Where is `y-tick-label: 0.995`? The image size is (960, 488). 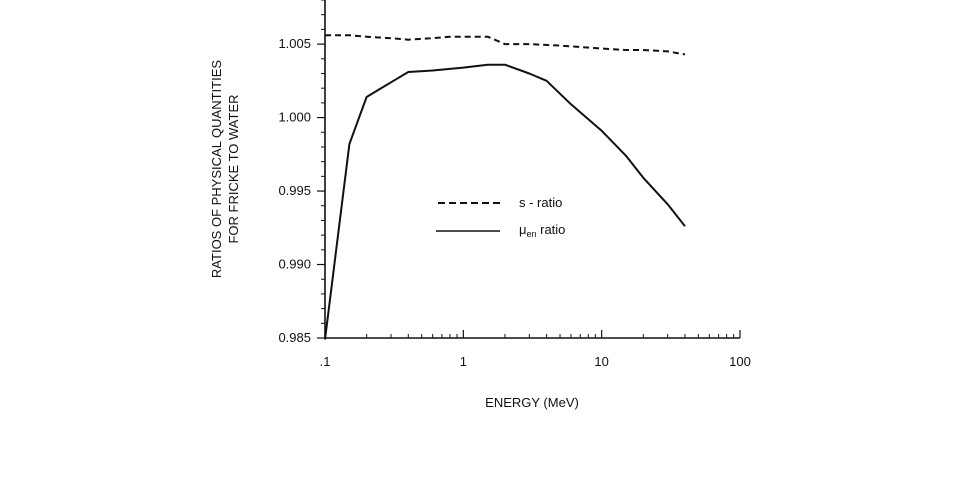
y-tick-label: 0.995 is located at coordinates (294, 190).